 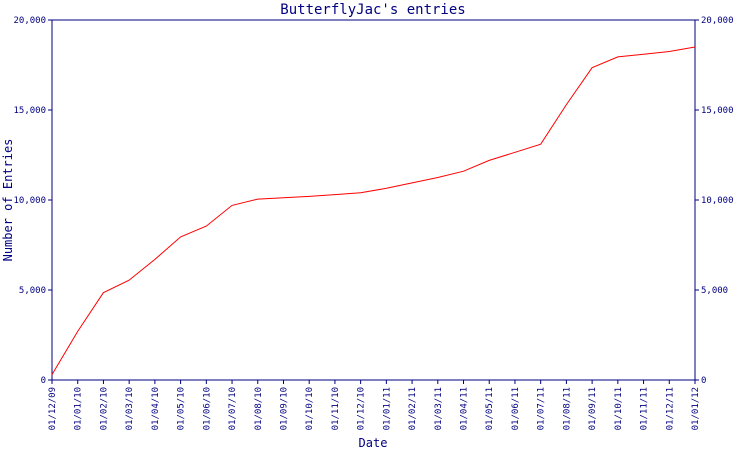 I want to click on x-tick-label: 01/01/11, so click(x=387, y=408).